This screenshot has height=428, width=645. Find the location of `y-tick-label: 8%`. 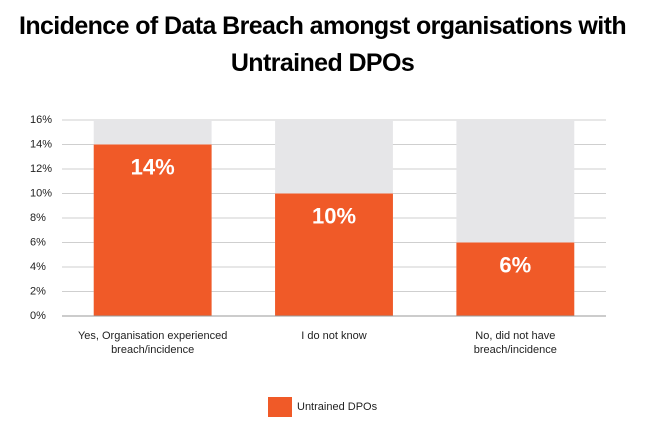

y-tick-label: 8% is located at coordinates (38, 218).